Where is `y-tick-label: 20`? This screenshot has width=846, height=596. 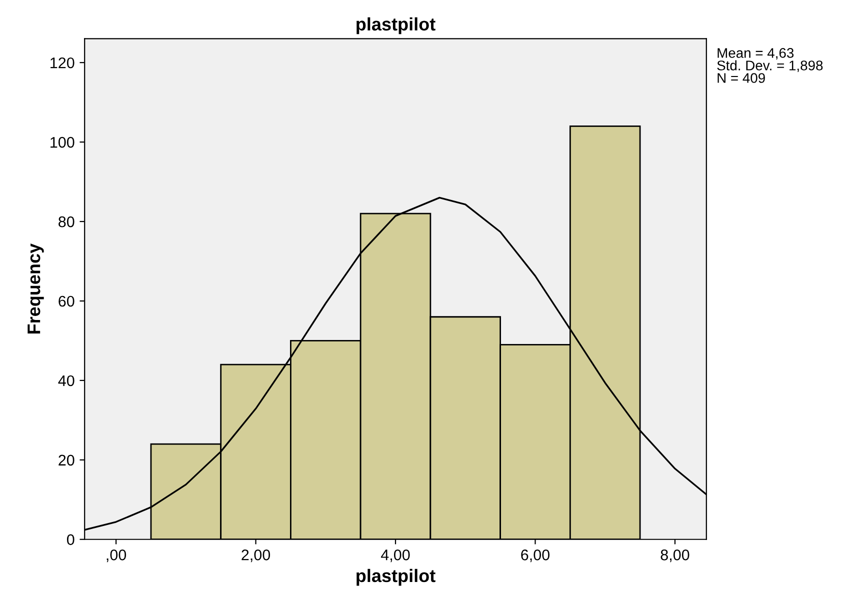 y-tick-label: 20 is located at coordinates (66, 460).